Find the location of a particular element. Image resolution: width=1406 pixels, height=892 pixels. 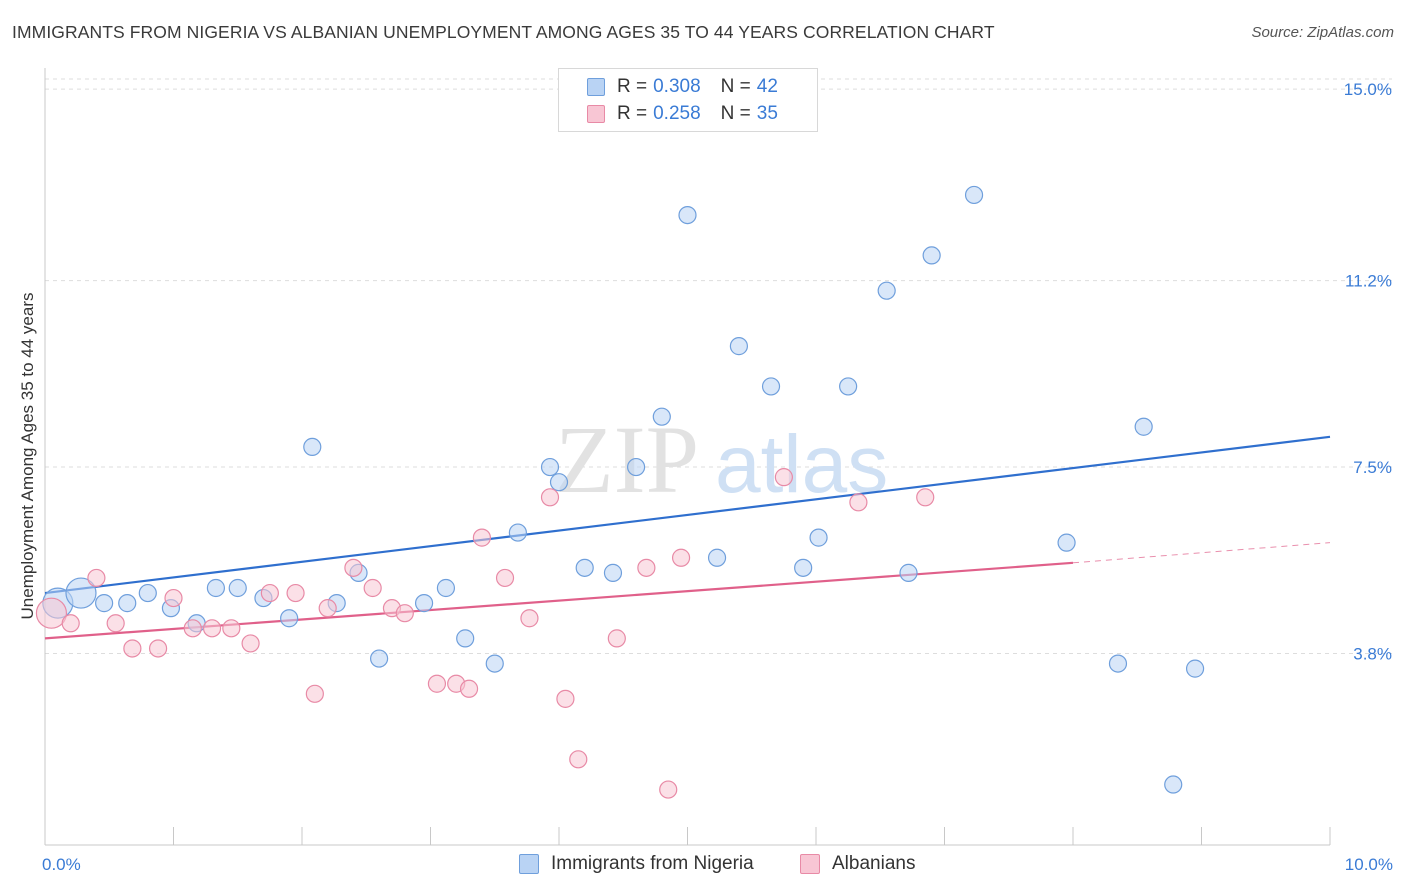

legend-row-albanians: R = 0.258 N = 35 is located at coordinates (682, 114).